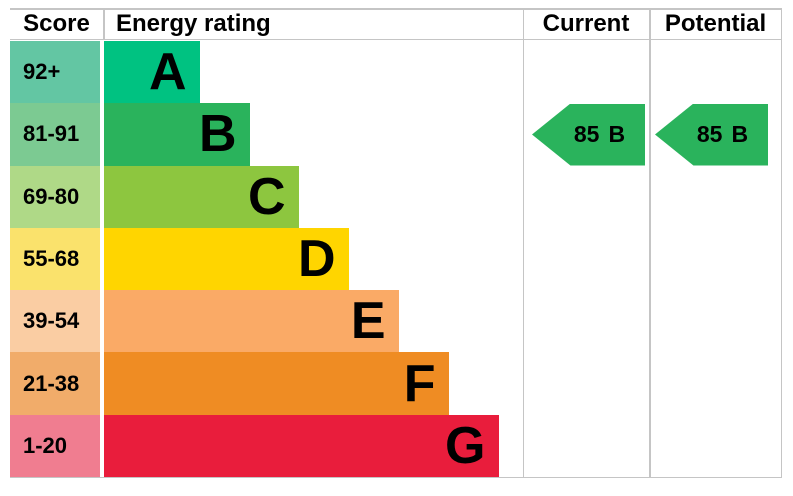 Image resolution: width=793 pixels, height=496 pixels. What do you see at coordinates (650, 243) in the screenshot?
I see `potential-column-divider` at bounding box center [650, 243].